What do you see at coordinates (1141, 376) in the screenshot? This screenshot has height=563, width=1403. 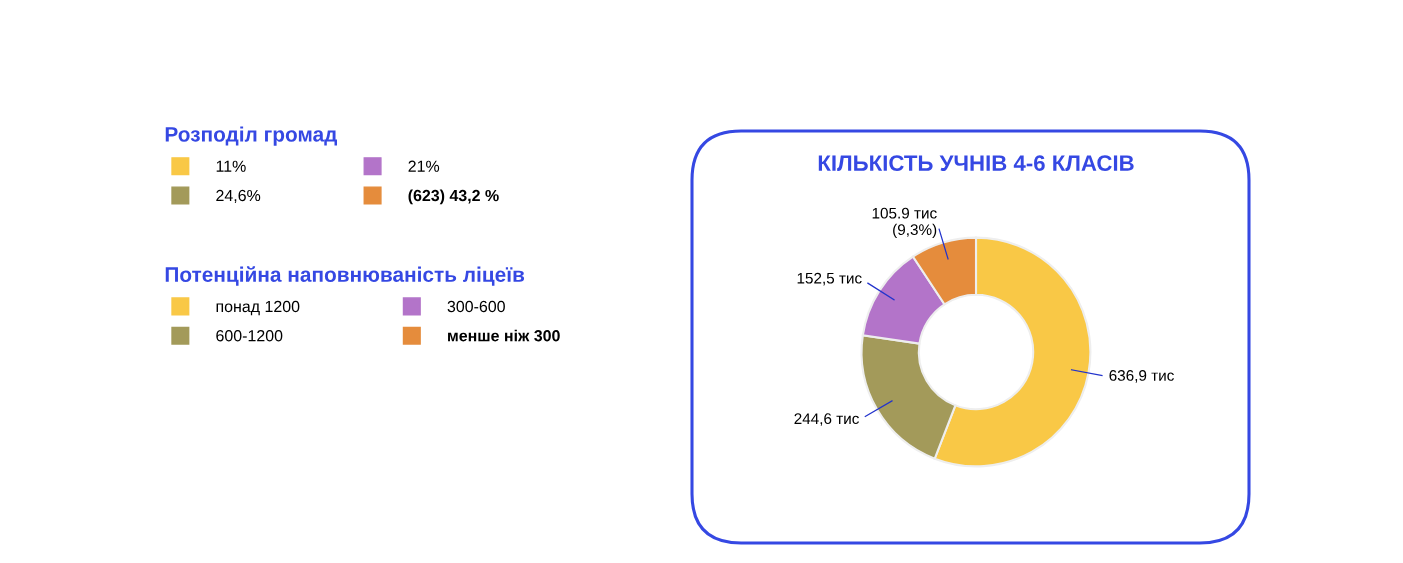 I see `data-label: 636,9 тис` at bounding box center [1141, 376].